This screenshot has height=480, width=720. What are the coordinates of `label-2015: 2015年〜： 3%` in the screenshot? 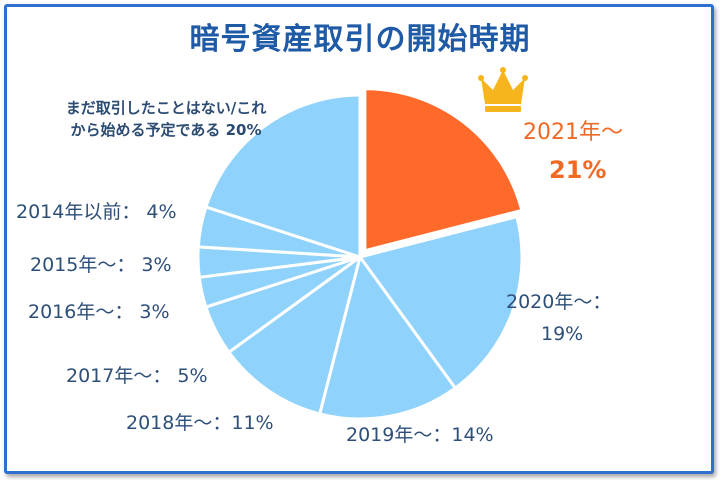 It's located at (101, 265).